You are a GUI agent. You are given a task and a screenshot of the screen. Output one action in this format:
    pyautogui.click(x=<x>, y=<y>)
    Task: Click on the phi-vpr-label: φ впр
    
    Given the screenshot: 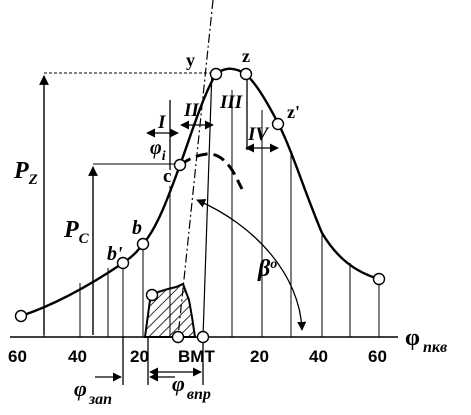 What is the action you would take?
    pyautogui.click(x=191, y=387)
    